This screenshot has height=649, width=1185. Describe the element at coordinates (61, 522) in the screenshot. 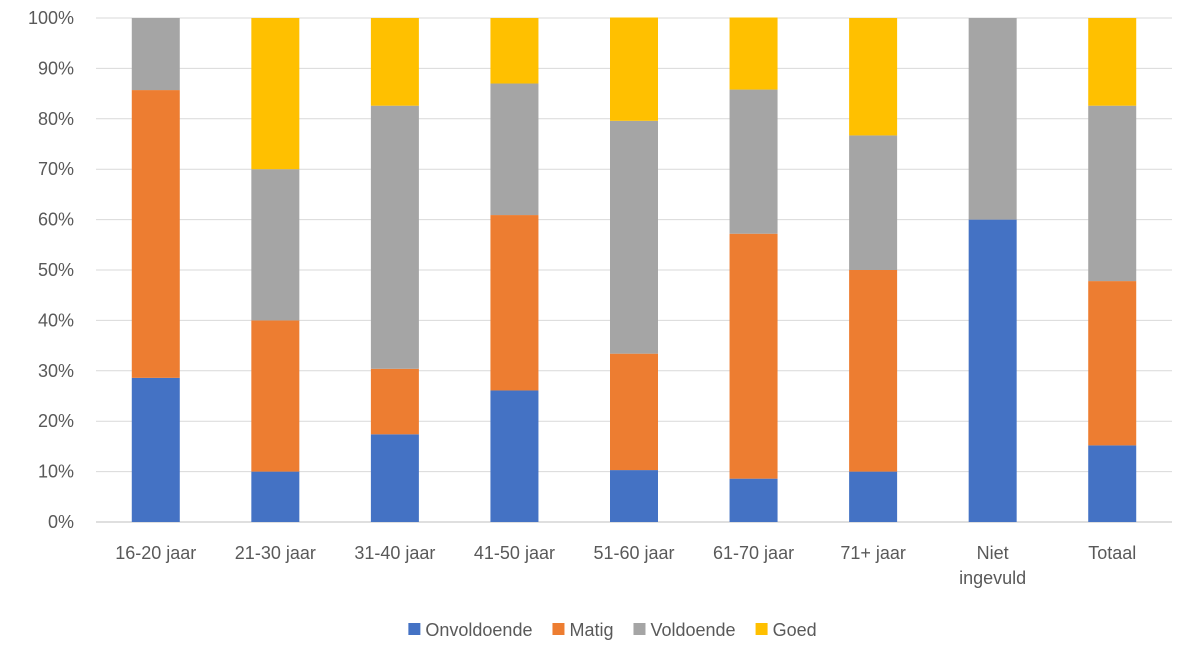

I see `y-tick-label: 0%` at that location.